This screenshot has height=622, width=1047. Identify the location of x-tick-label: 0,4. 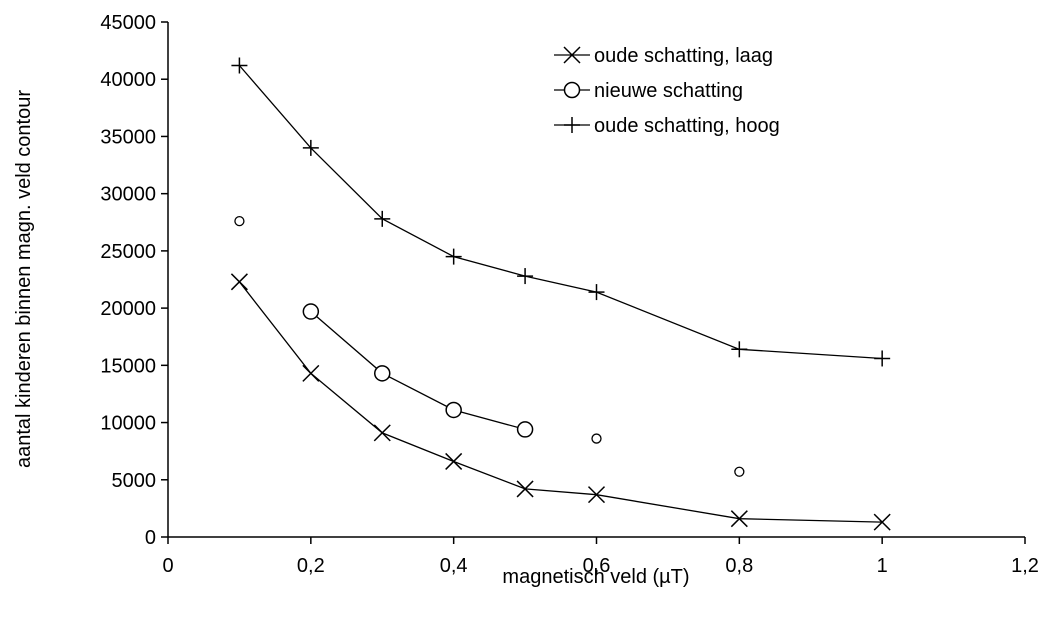
(454, 566).